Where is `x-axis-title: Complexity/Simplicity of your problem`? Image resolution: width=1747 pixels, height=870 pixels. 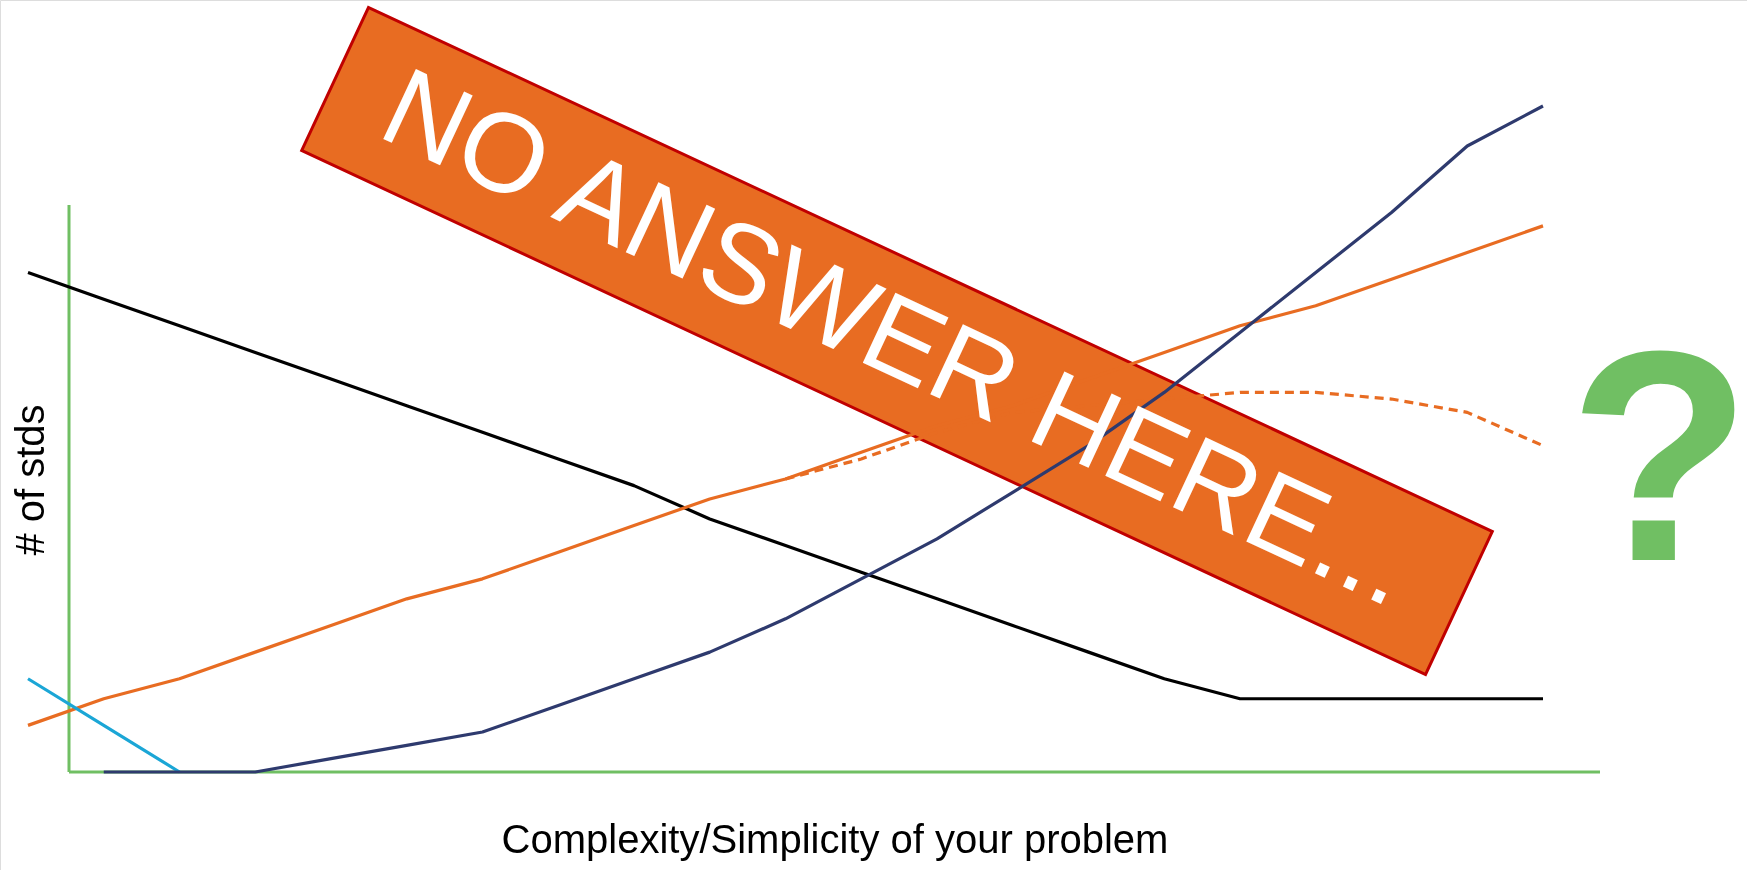
x-axis-title: Complexity/Simplicity of your problem is located at coordinates (835, 839).